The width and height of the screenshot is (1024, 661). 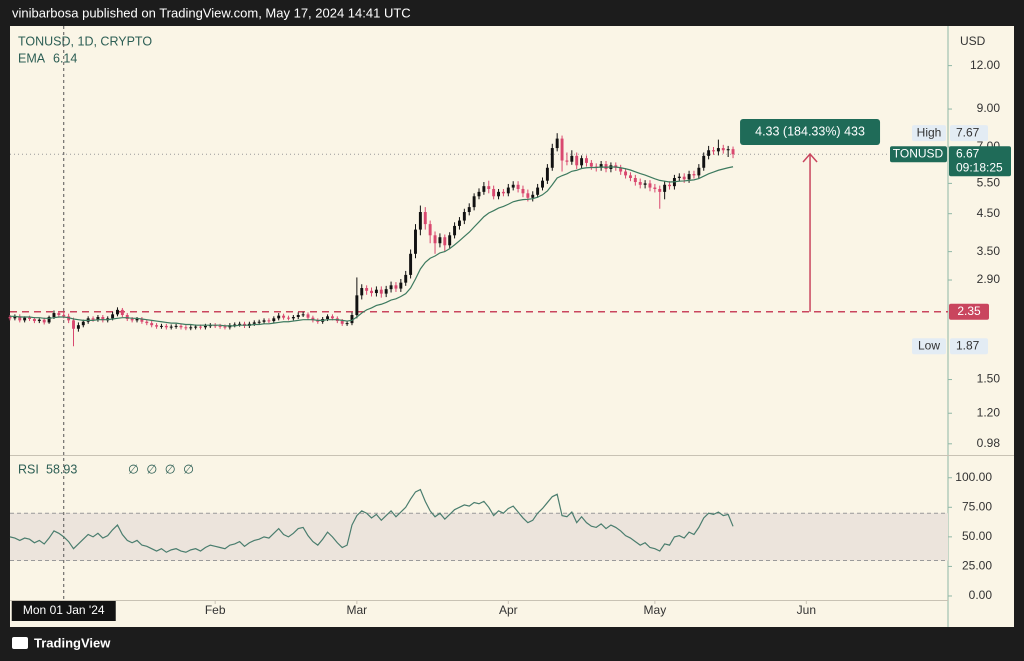 I want to click on brand: TradingView, so click(x=61, y=642).